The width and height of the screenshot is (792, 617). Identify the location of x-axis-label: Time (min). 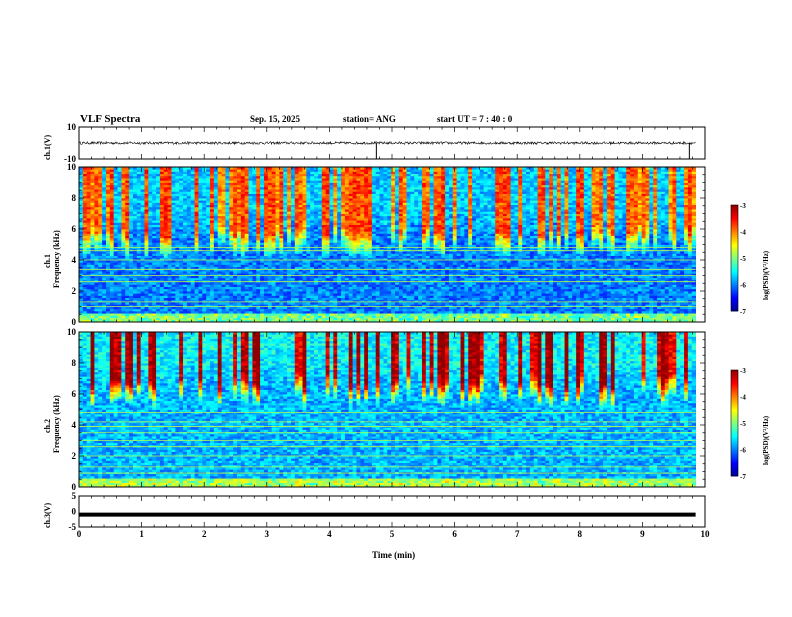
(393, 555).